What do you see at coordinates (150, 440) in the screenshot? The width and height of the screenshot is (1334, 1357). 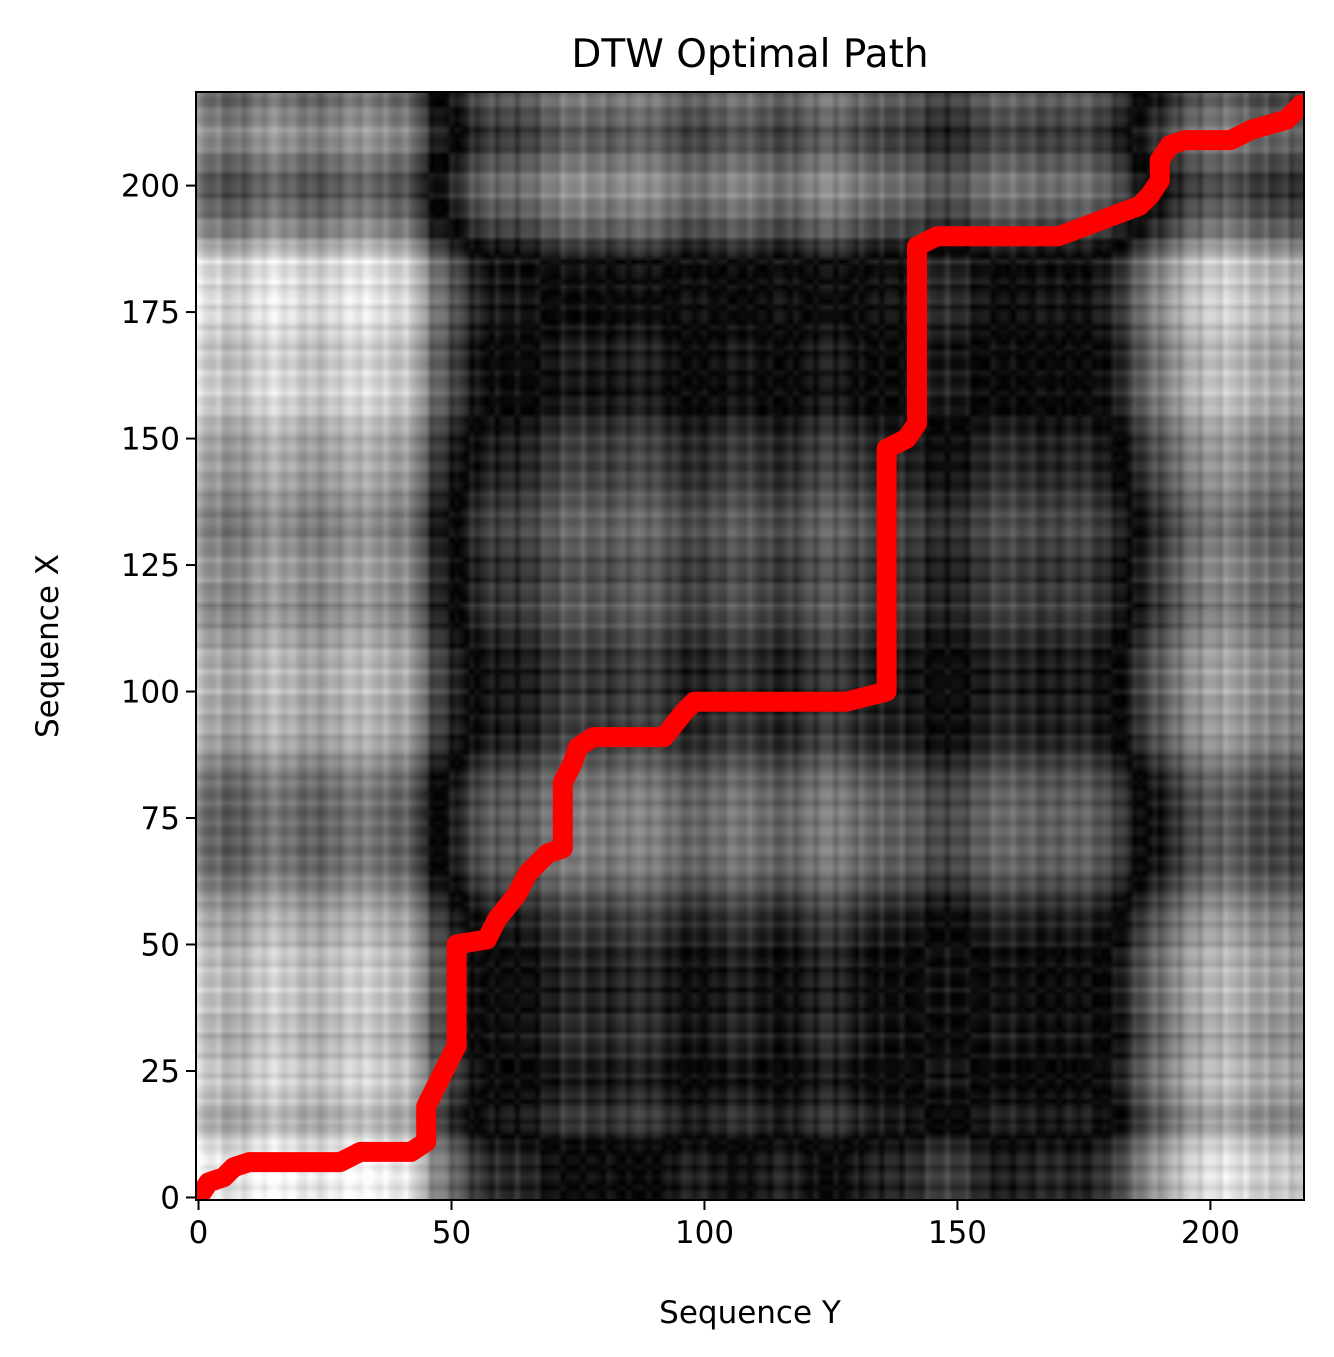 I see `y-tick-label: 150` at bounding box center [150, 440].